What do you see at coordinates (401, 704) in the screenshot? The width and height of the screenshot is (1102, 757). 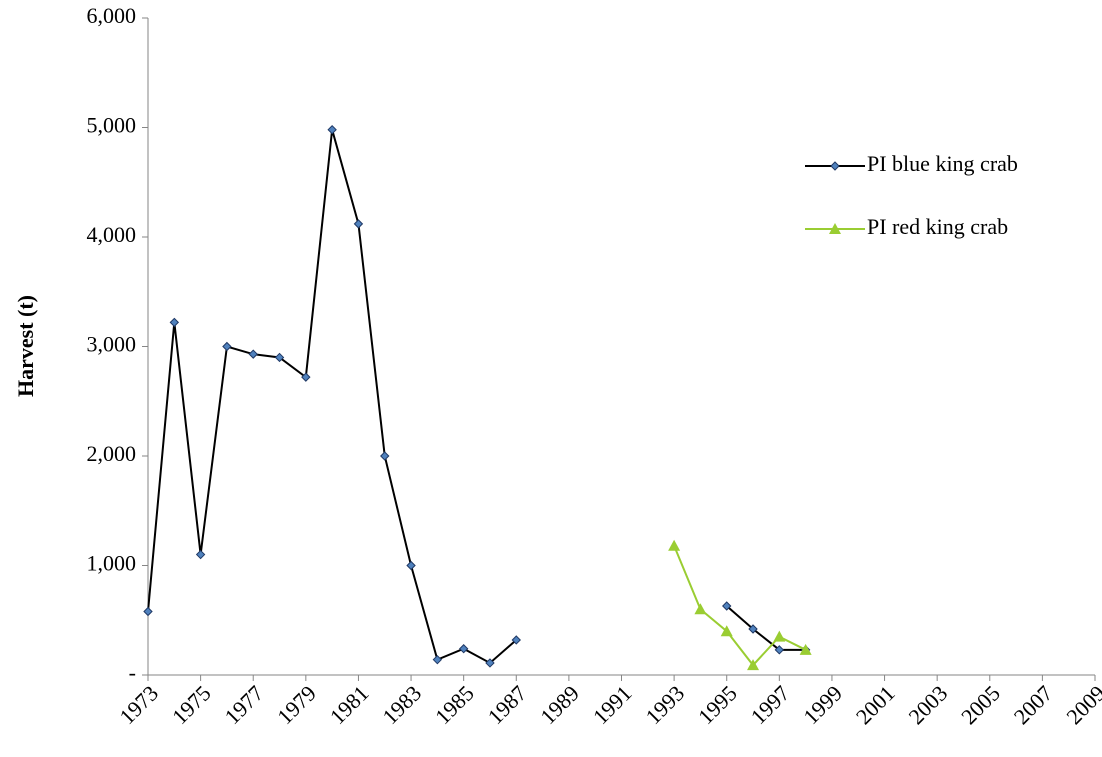 I see `x-tick-label: 1983` at bounding box center [401, 704].